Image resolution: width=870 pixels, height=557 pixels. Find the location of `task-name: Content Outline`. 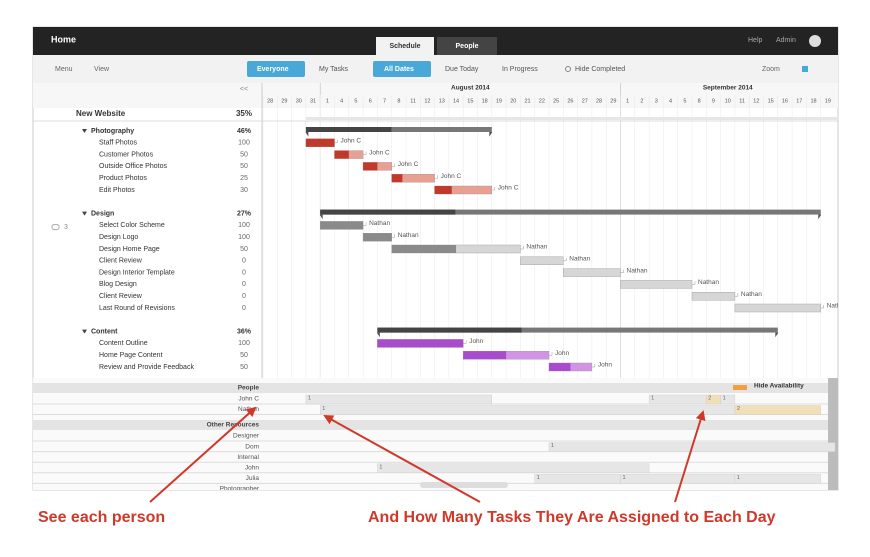

task-name: Content Outline is located at coordinates (123, 343).